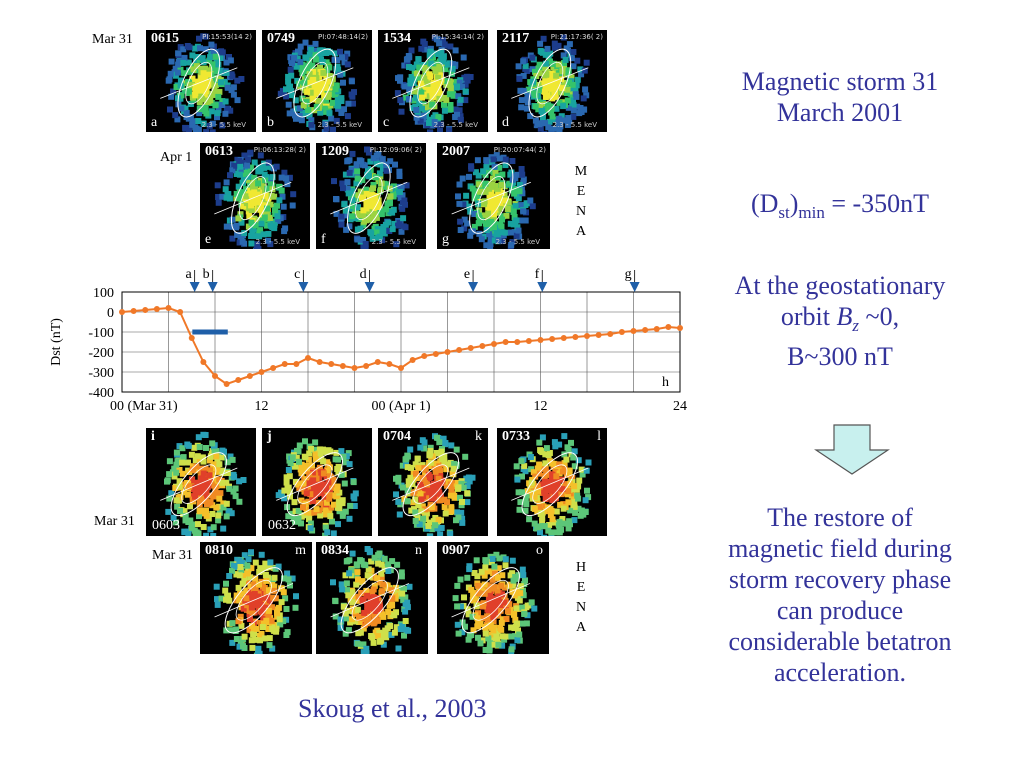 Image resolution: width=1024 pixels, height=768 pixels. Describe the element at coordinates (784, 213) in the screenshot. I see `dst-subscript: st` at that location.